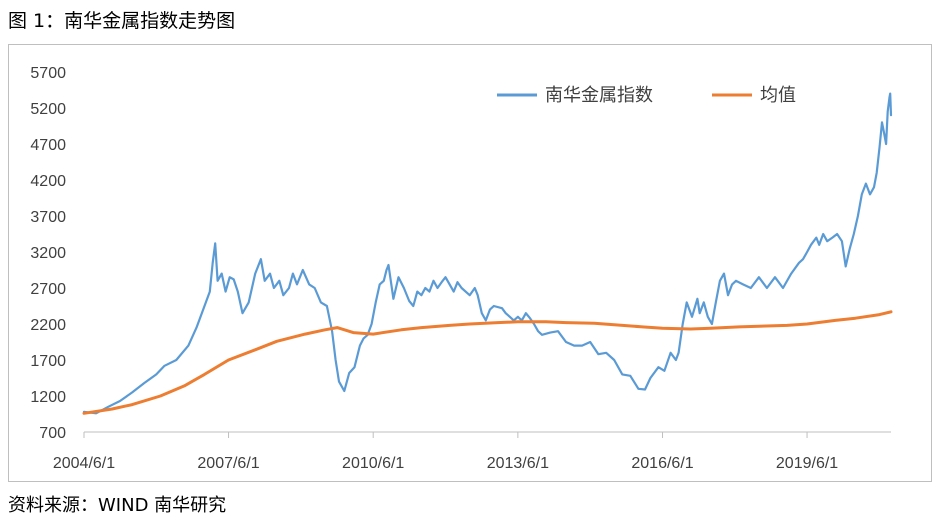 The image size is (939, 524). I want to click on x-tick-label: 2007/6/1, so click(228, 463).